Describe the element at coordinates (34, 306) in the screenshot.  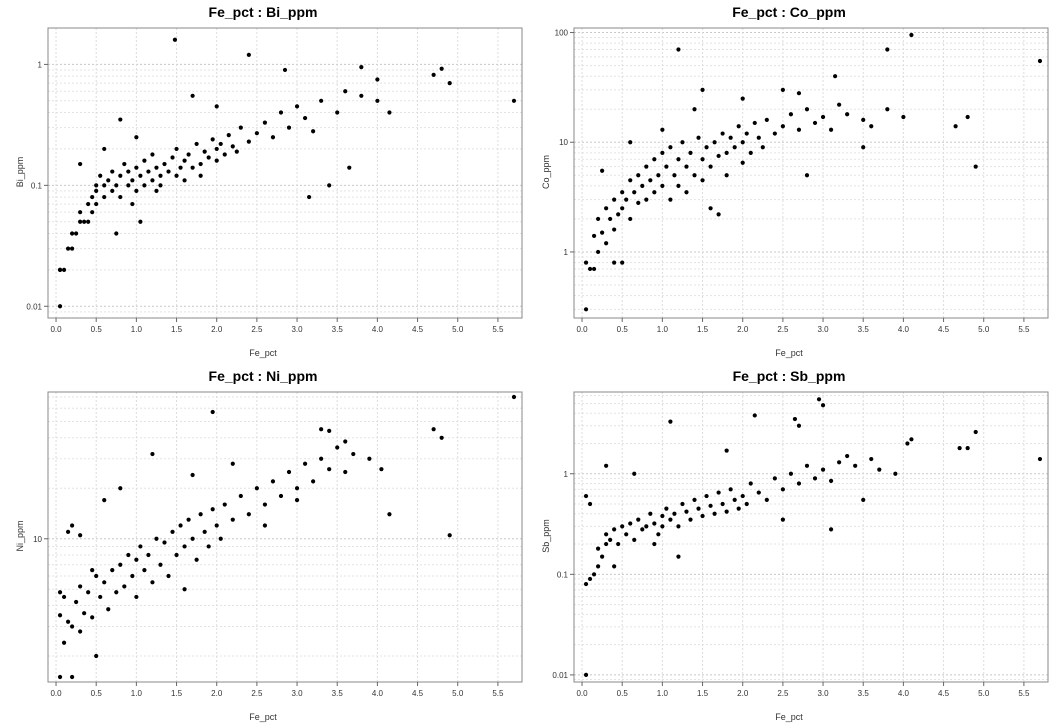
I see `y-tick-label: 0.01` at that location.